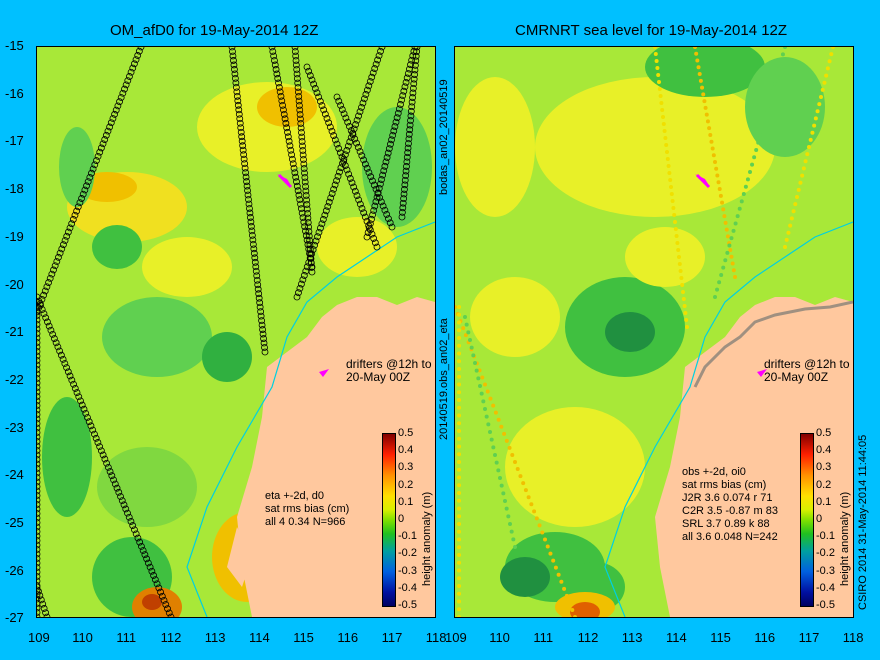 The image size is (880, 660). Describe the element at coordinates (824, 484) in the screenshot. I see `colorbar-tick-label: 0.2` at that location.